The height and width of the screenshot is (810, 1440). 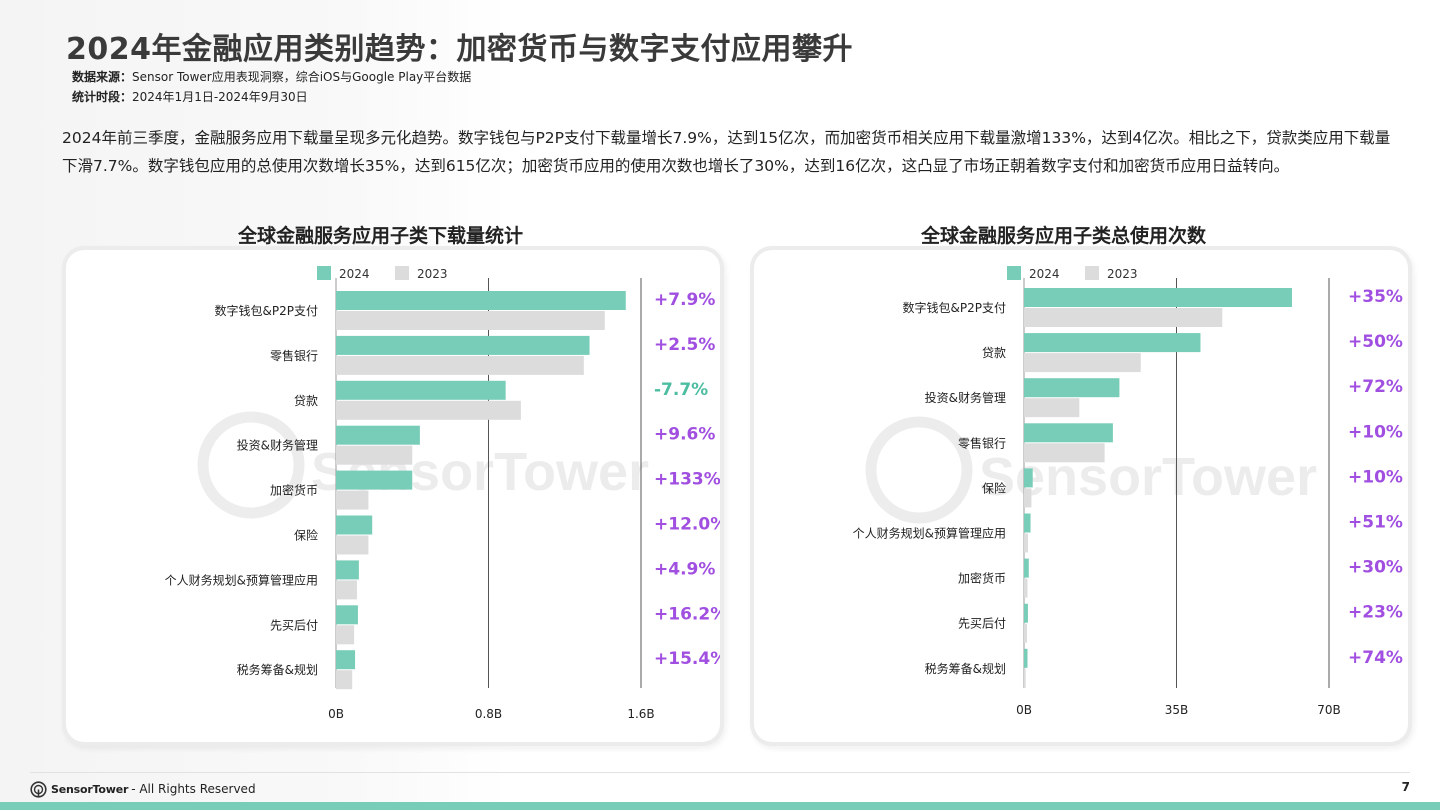 What do you see at coordinates (1375, 523) in the screenshot?
I see `growth-label: +51%` at bounding box center [1375, 523].